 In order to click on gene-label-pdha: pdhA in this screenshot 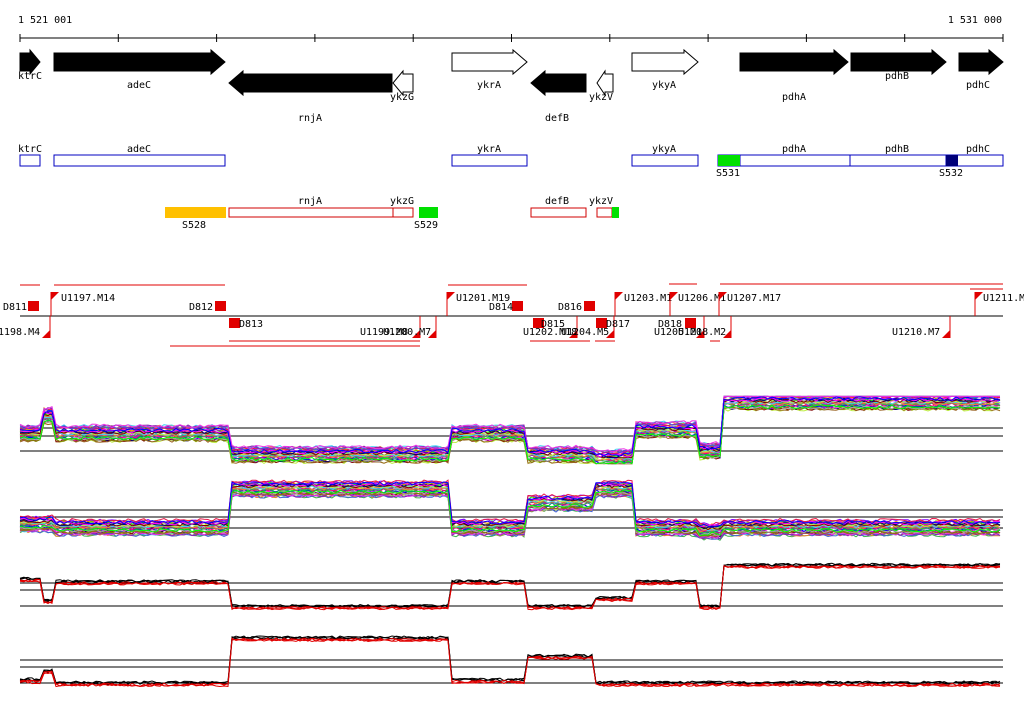, I will do `click(794, 97)`.